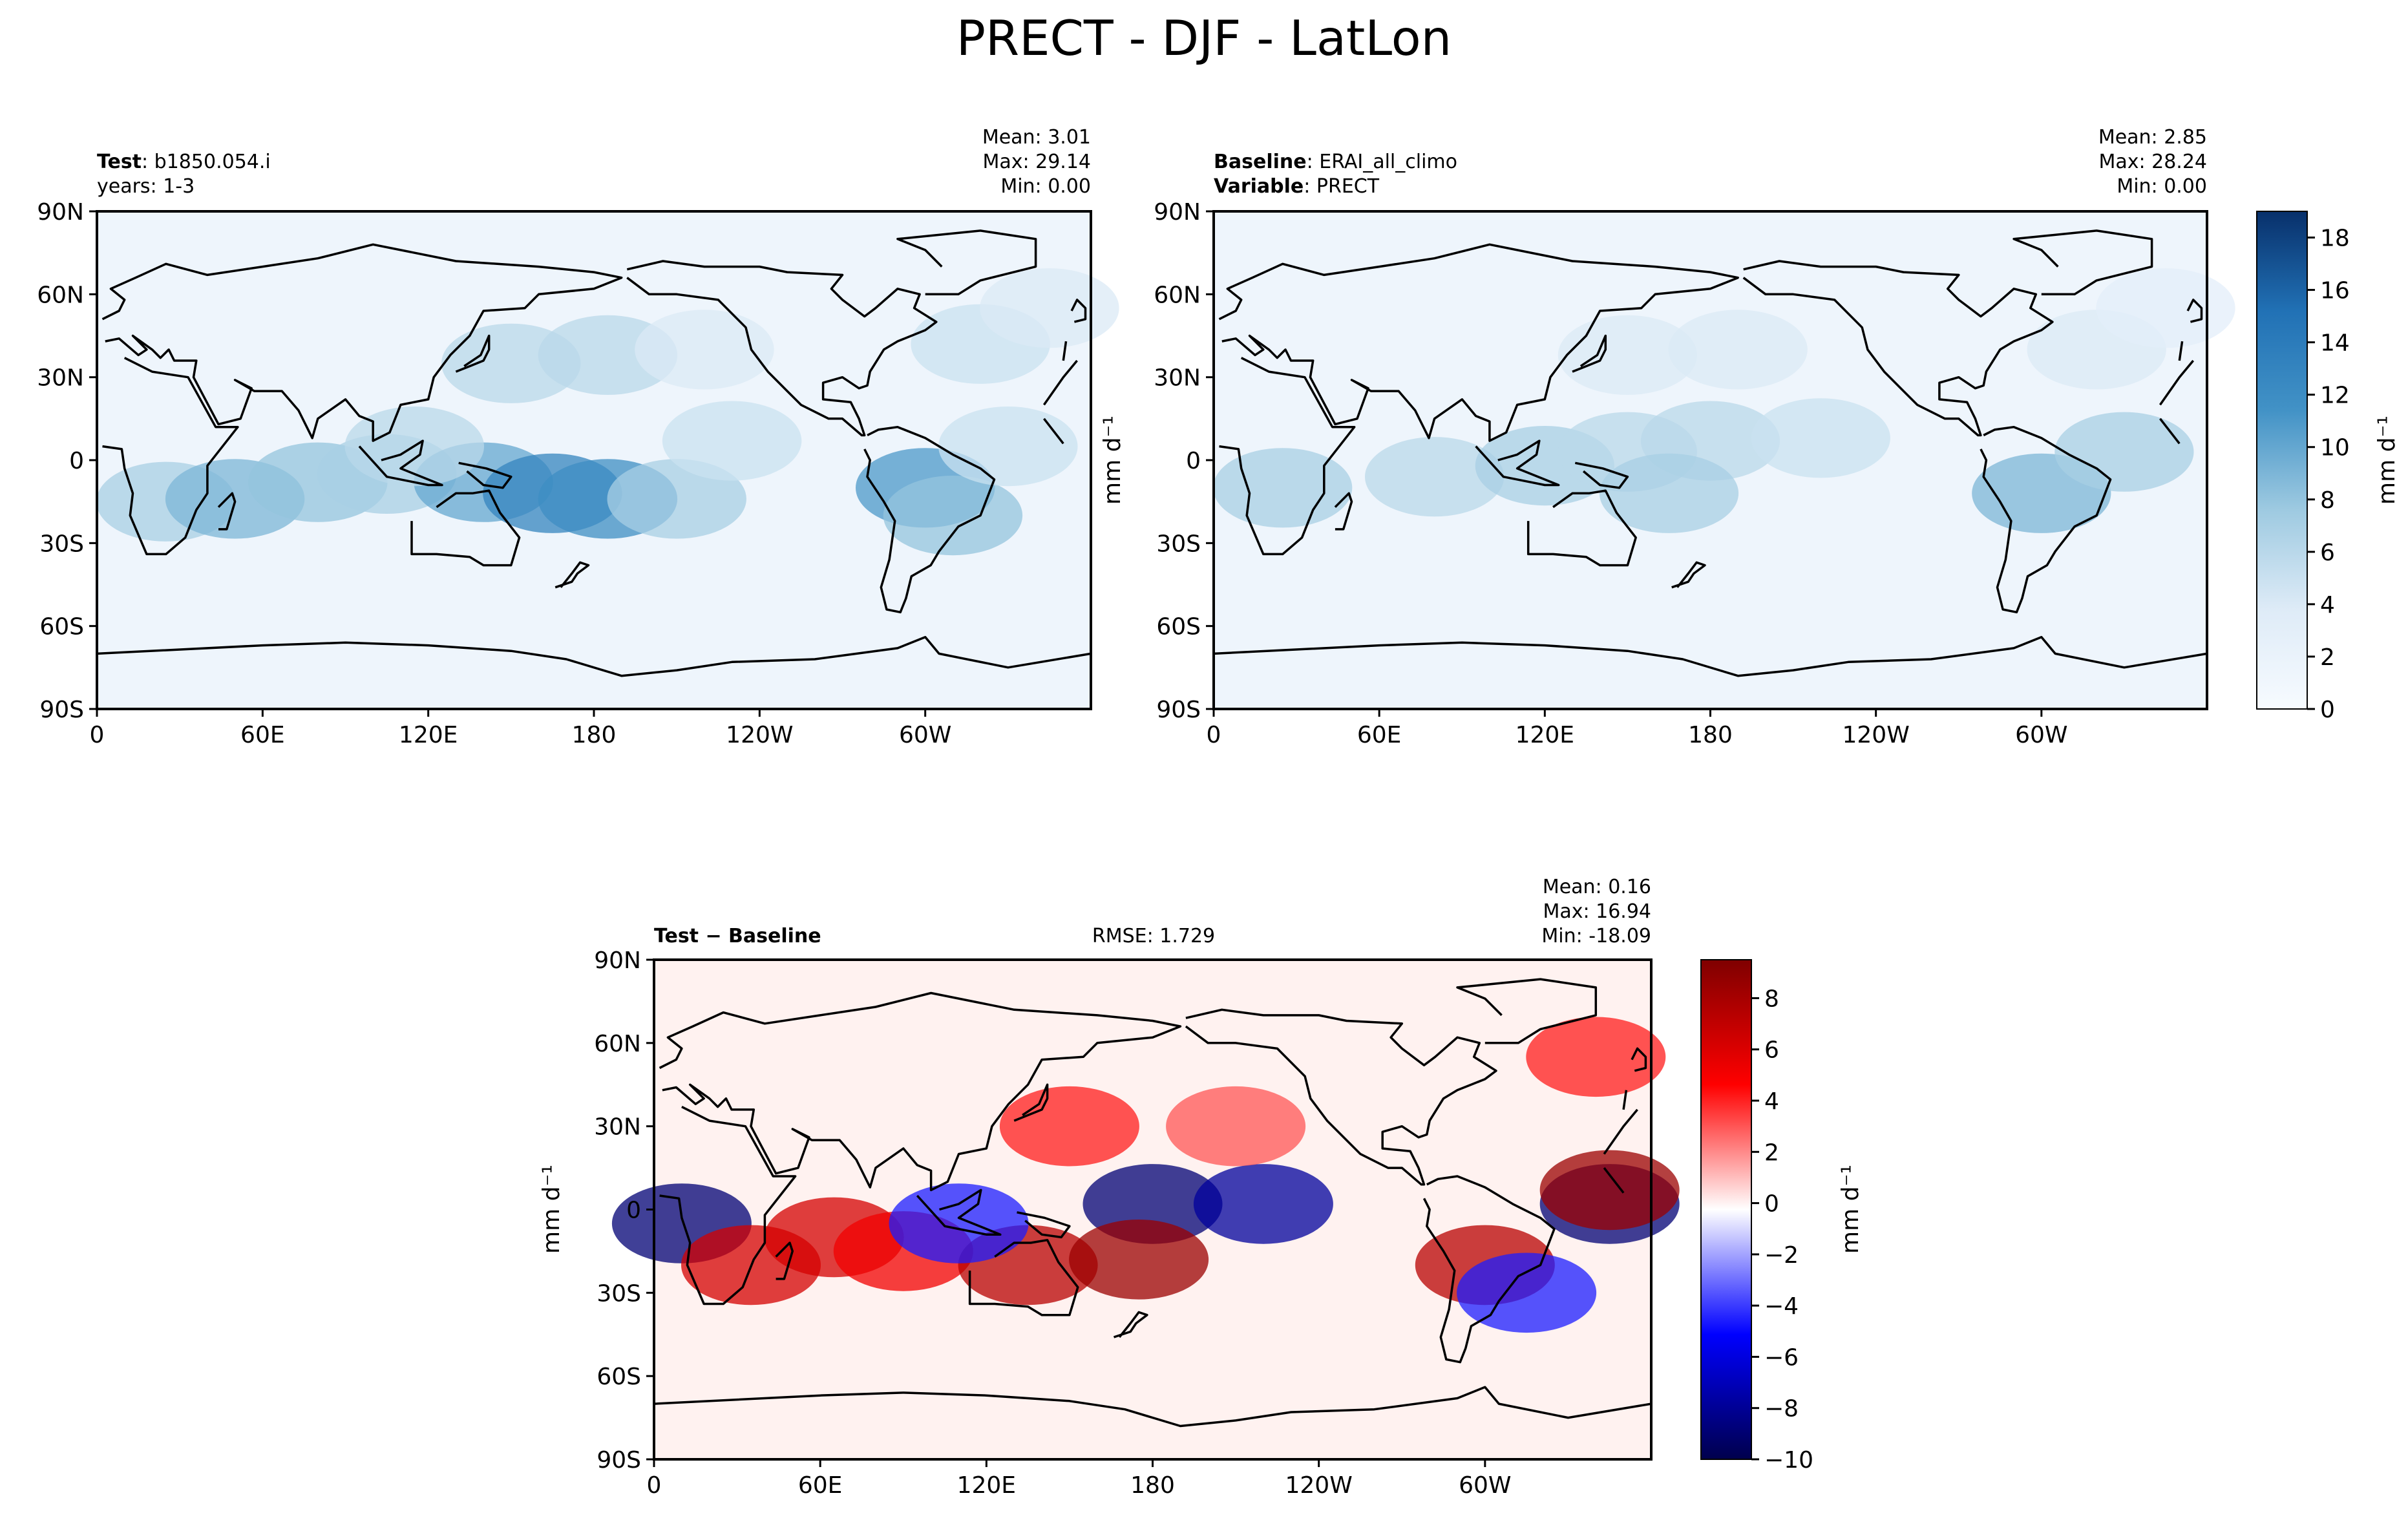  Describe the element at coordinates (2327, 500) in the screenshot. I see `colorbar-tick-label: 8` at that location.